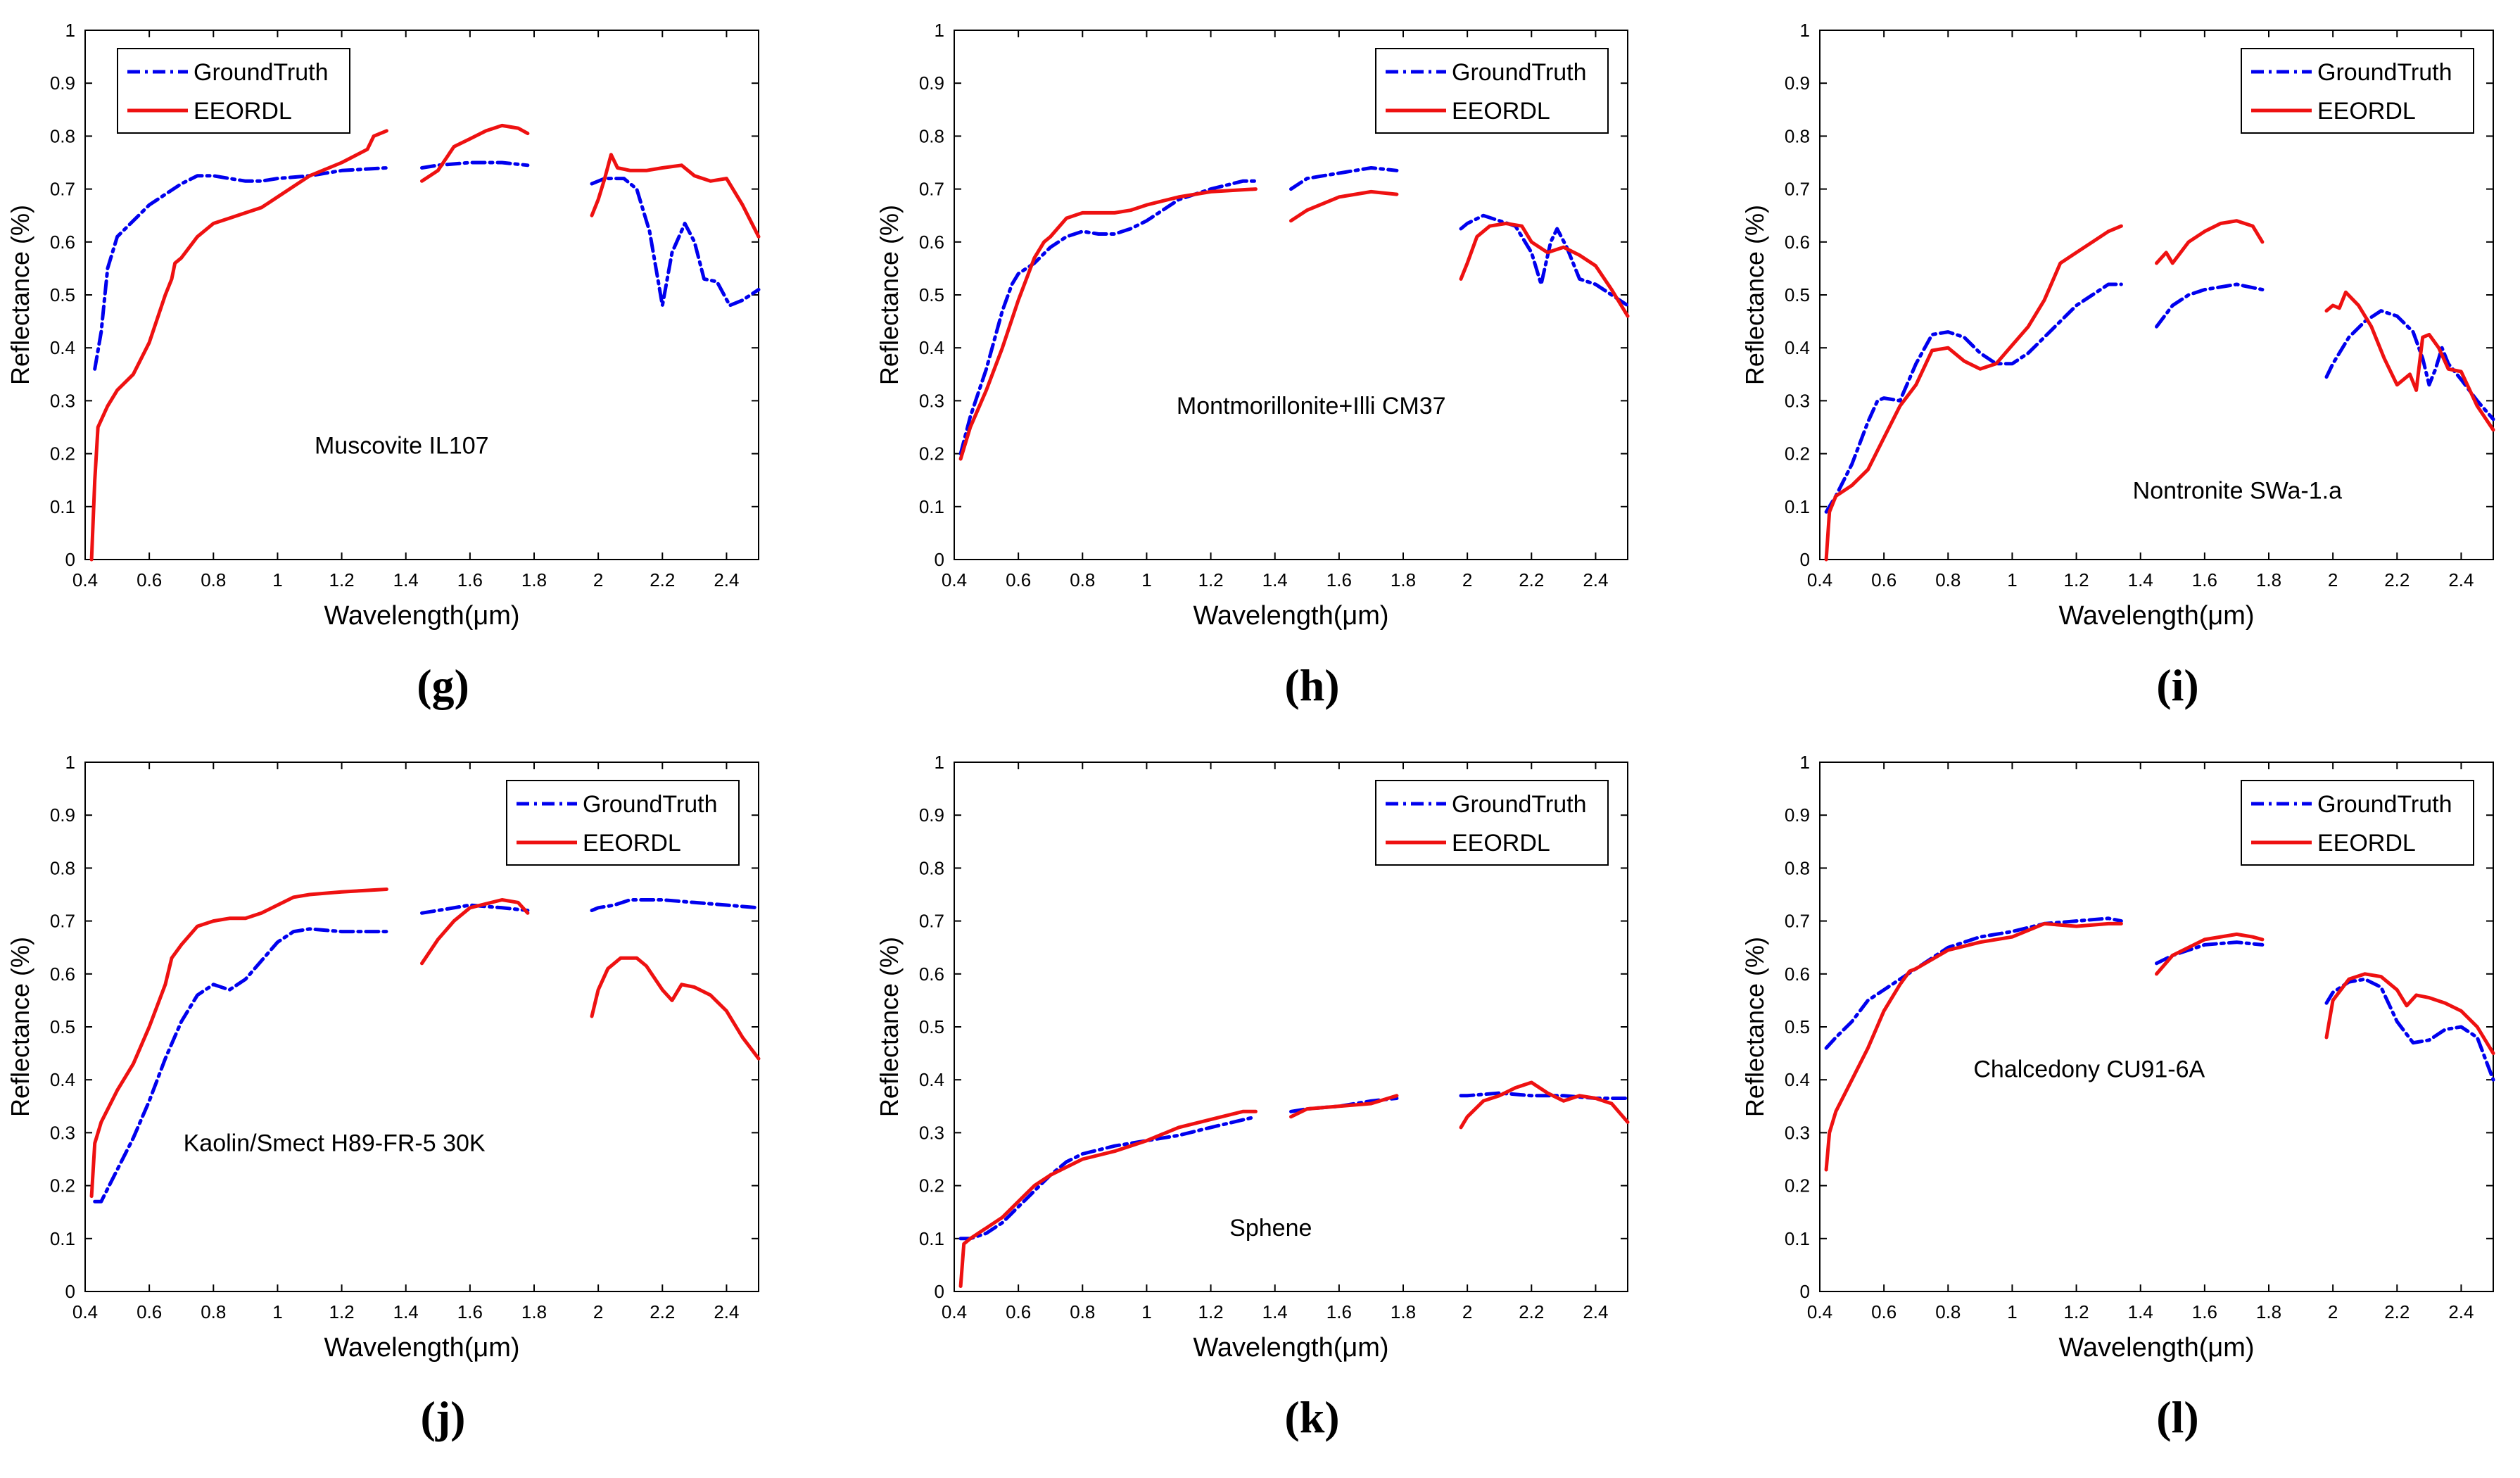 The image size is (2520, 1478). What do you see at coordinates (2237, 491) in the screenshot?
I see `sample-annotation: Nontronite SWa-1.a` at bounding box center [2237, 491].